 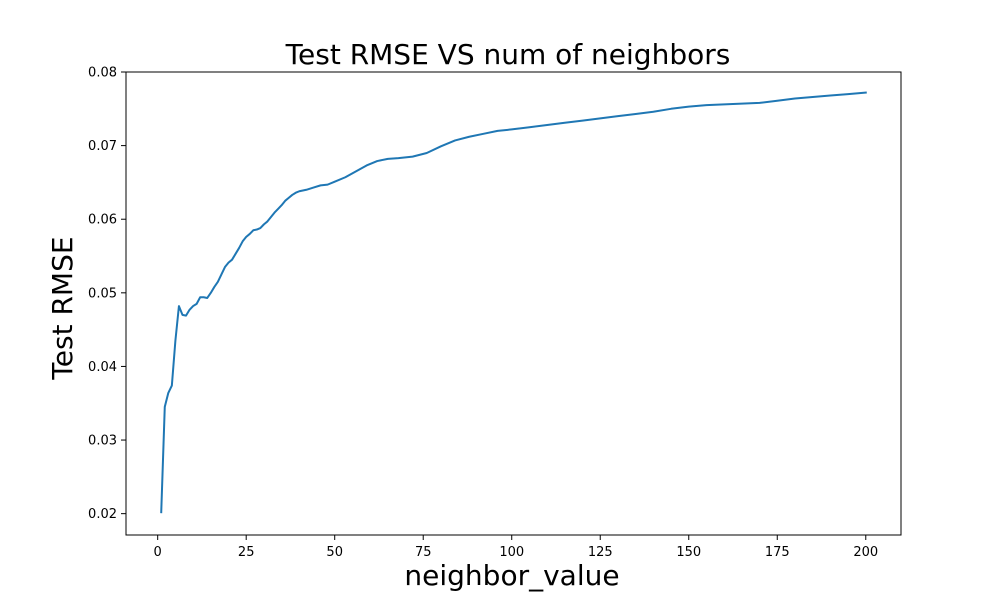 I want to click on x-tick-label: 200, so click(x=865, y=552).